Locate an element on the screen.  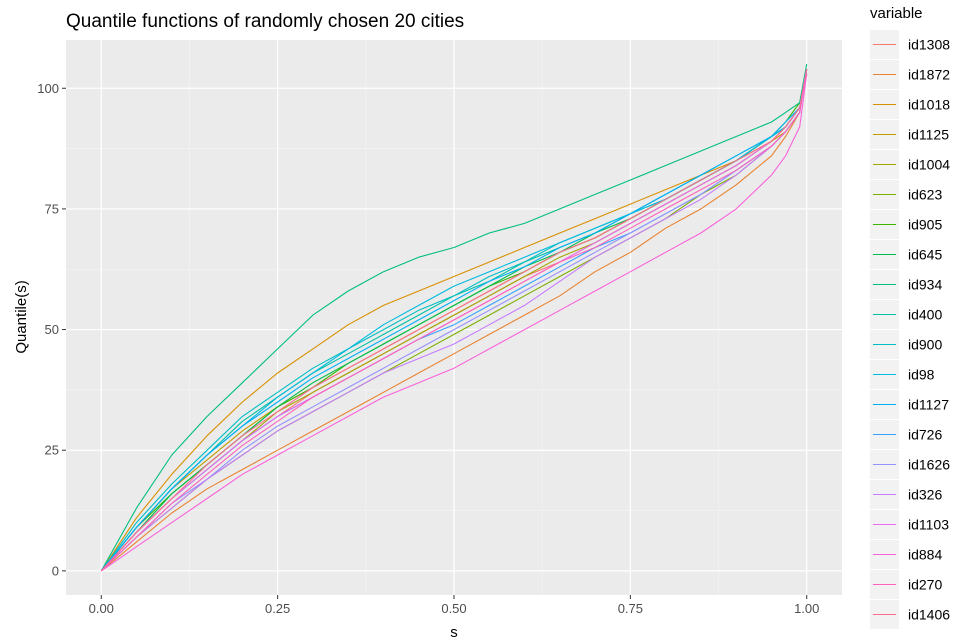
legend-label-id1018: id1018 is located at coordinates (929, 105).